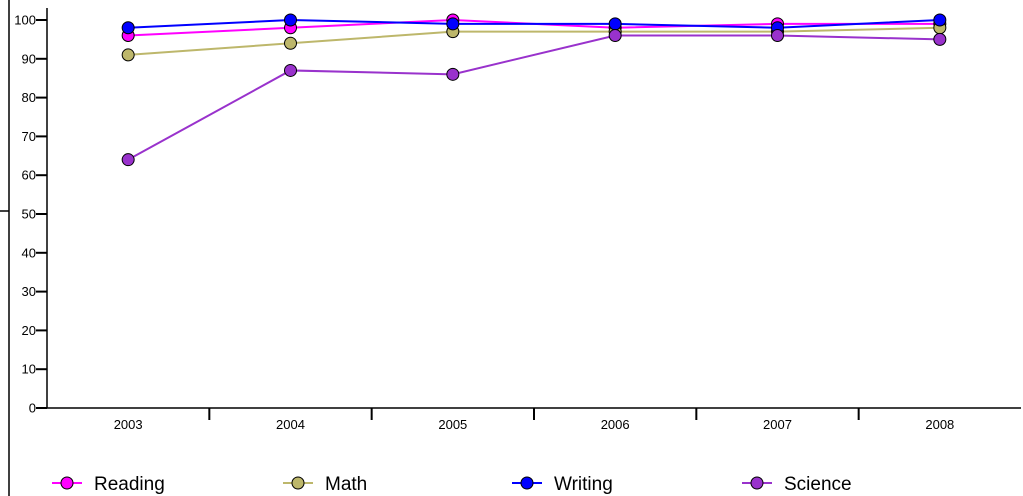 The image size is (1023, 496). I want to click on legend-item-writing: Writing, so click(562, 484).